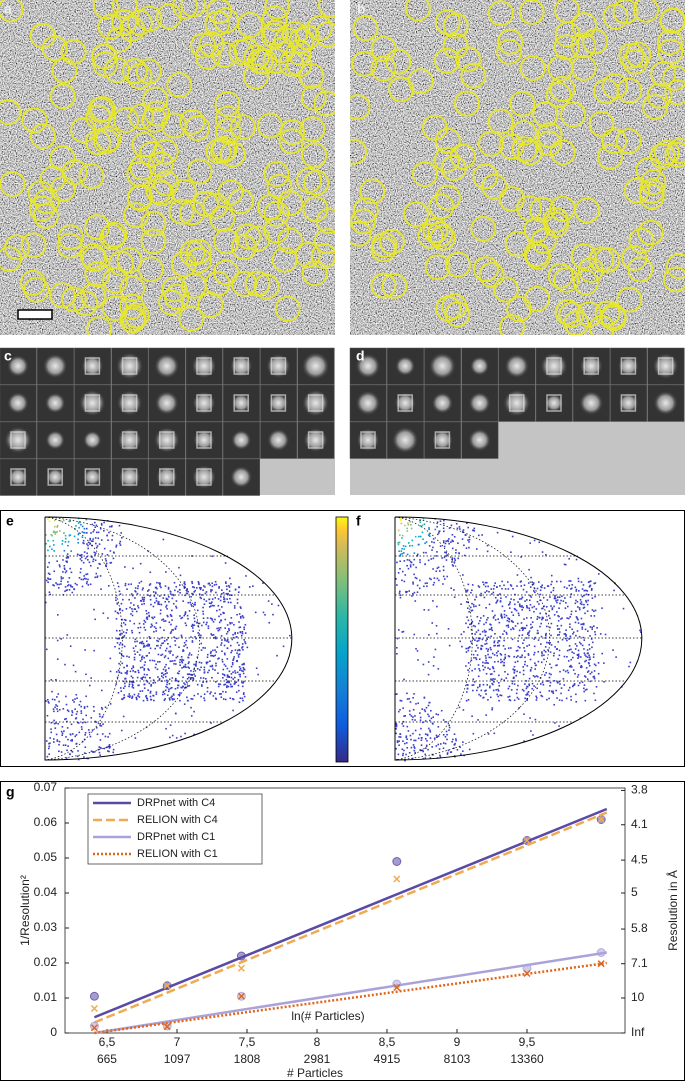 The width and height of the screenshot is (685, 1081). Describe the element at coordinates (278, 403) in the screenshot. I see `class-feature` at that location.